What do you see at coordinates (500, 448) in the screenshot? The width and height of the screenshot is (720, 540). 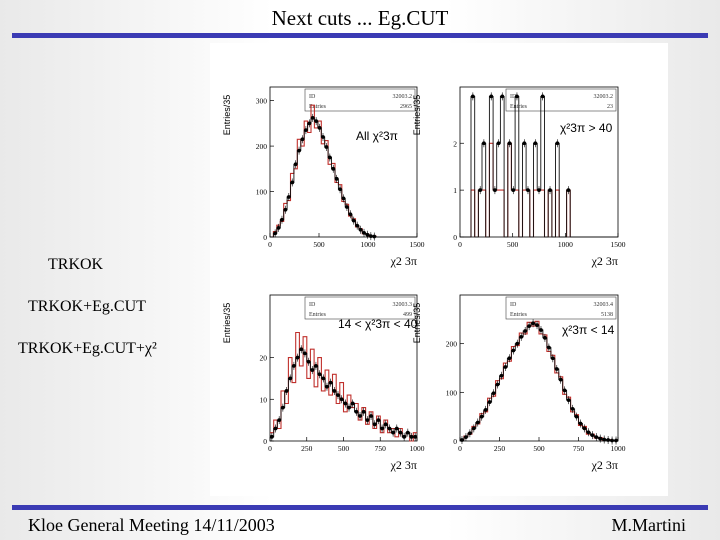 I see `bottom-right-xtick-label: 250` at bounding box center [500, 448].